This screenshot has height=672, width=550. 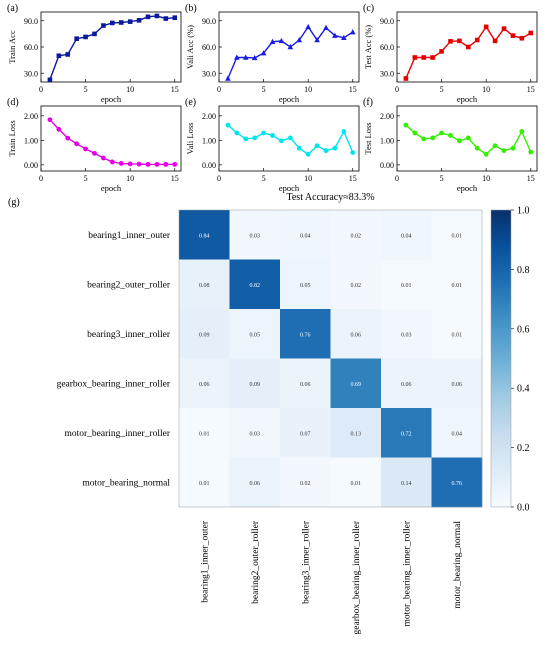 I want to click on y-axis-label: Vali Loss, so click(x=190, y=139).